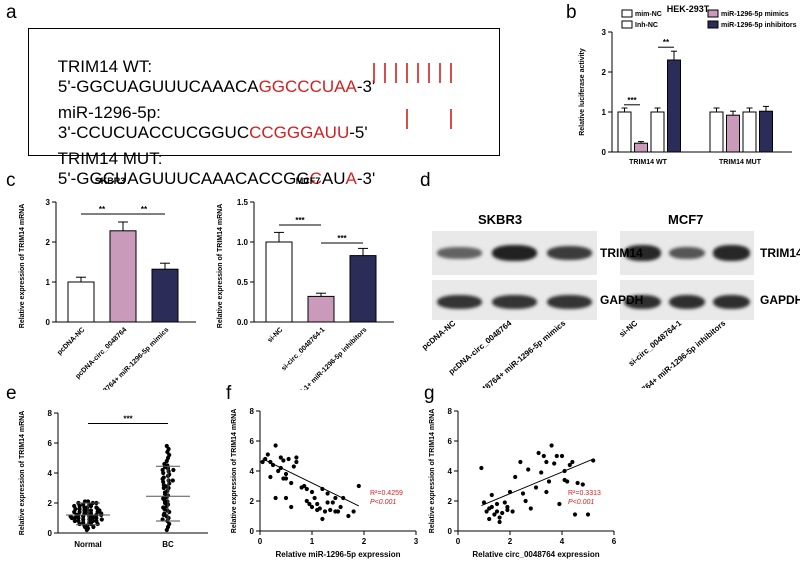 Image resolution: width=800 pixels, height=563 pixels. What do you see at coordinates (71, 341) in the screenshot?
I see `x-tick-label: pcDNA-NC` at bounding box center [71, 341].